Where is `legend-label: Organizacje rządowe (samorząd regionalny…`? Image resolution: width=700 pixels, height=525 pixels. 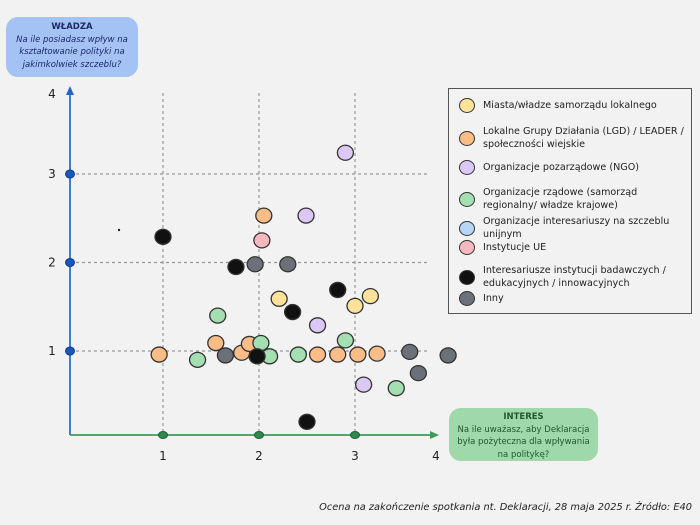
legend-label: Organizacje rządowe (samorząd regionalny… is located at coordinates (560, 199).